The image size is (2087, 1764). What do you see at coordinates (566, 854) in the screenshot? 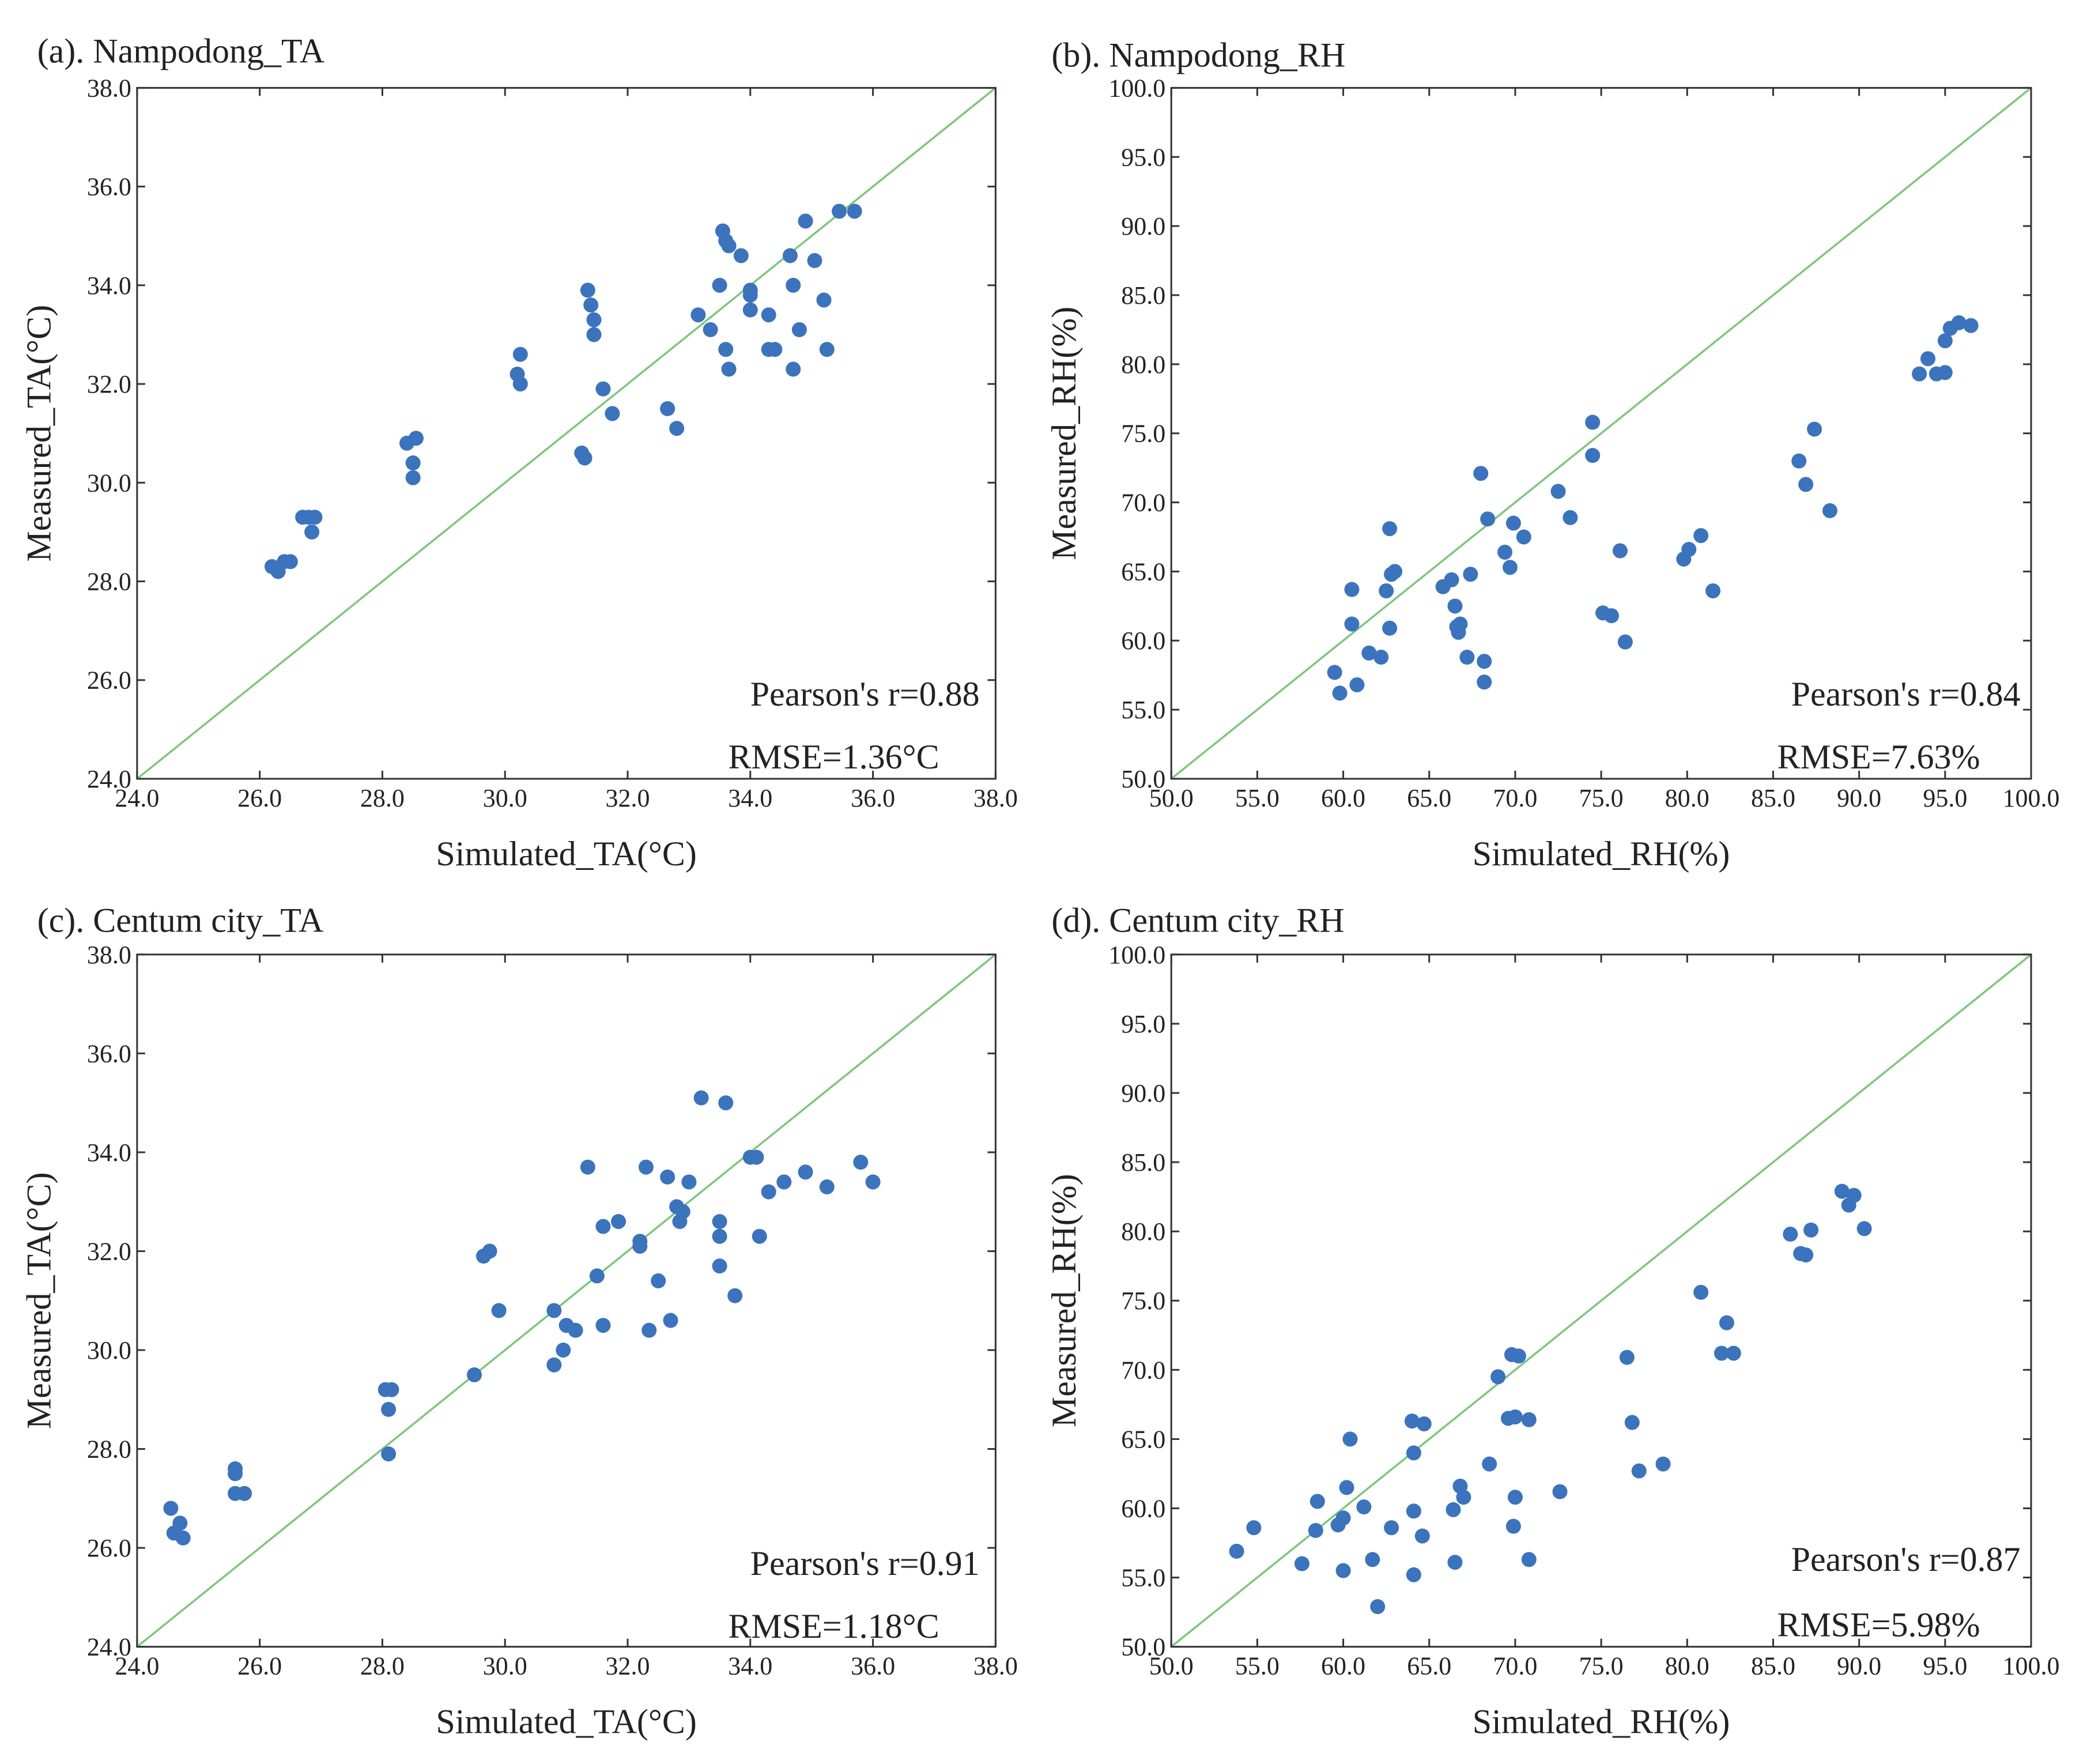
I see `x-axis-label: Simulated_TA(°C)` at bounding box center [566, 854].